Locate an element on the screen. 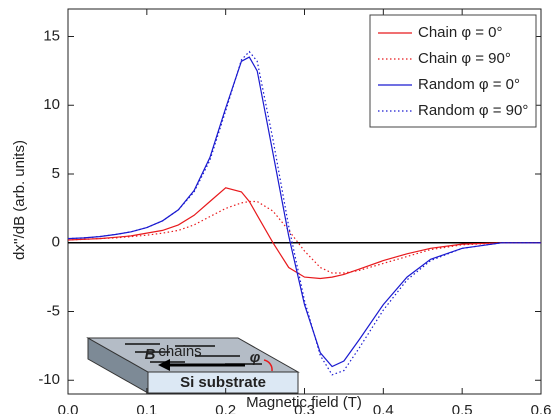 This screenshot has height=419, width=556. y-tick-label: 0 is located at coordinates (56, 242).